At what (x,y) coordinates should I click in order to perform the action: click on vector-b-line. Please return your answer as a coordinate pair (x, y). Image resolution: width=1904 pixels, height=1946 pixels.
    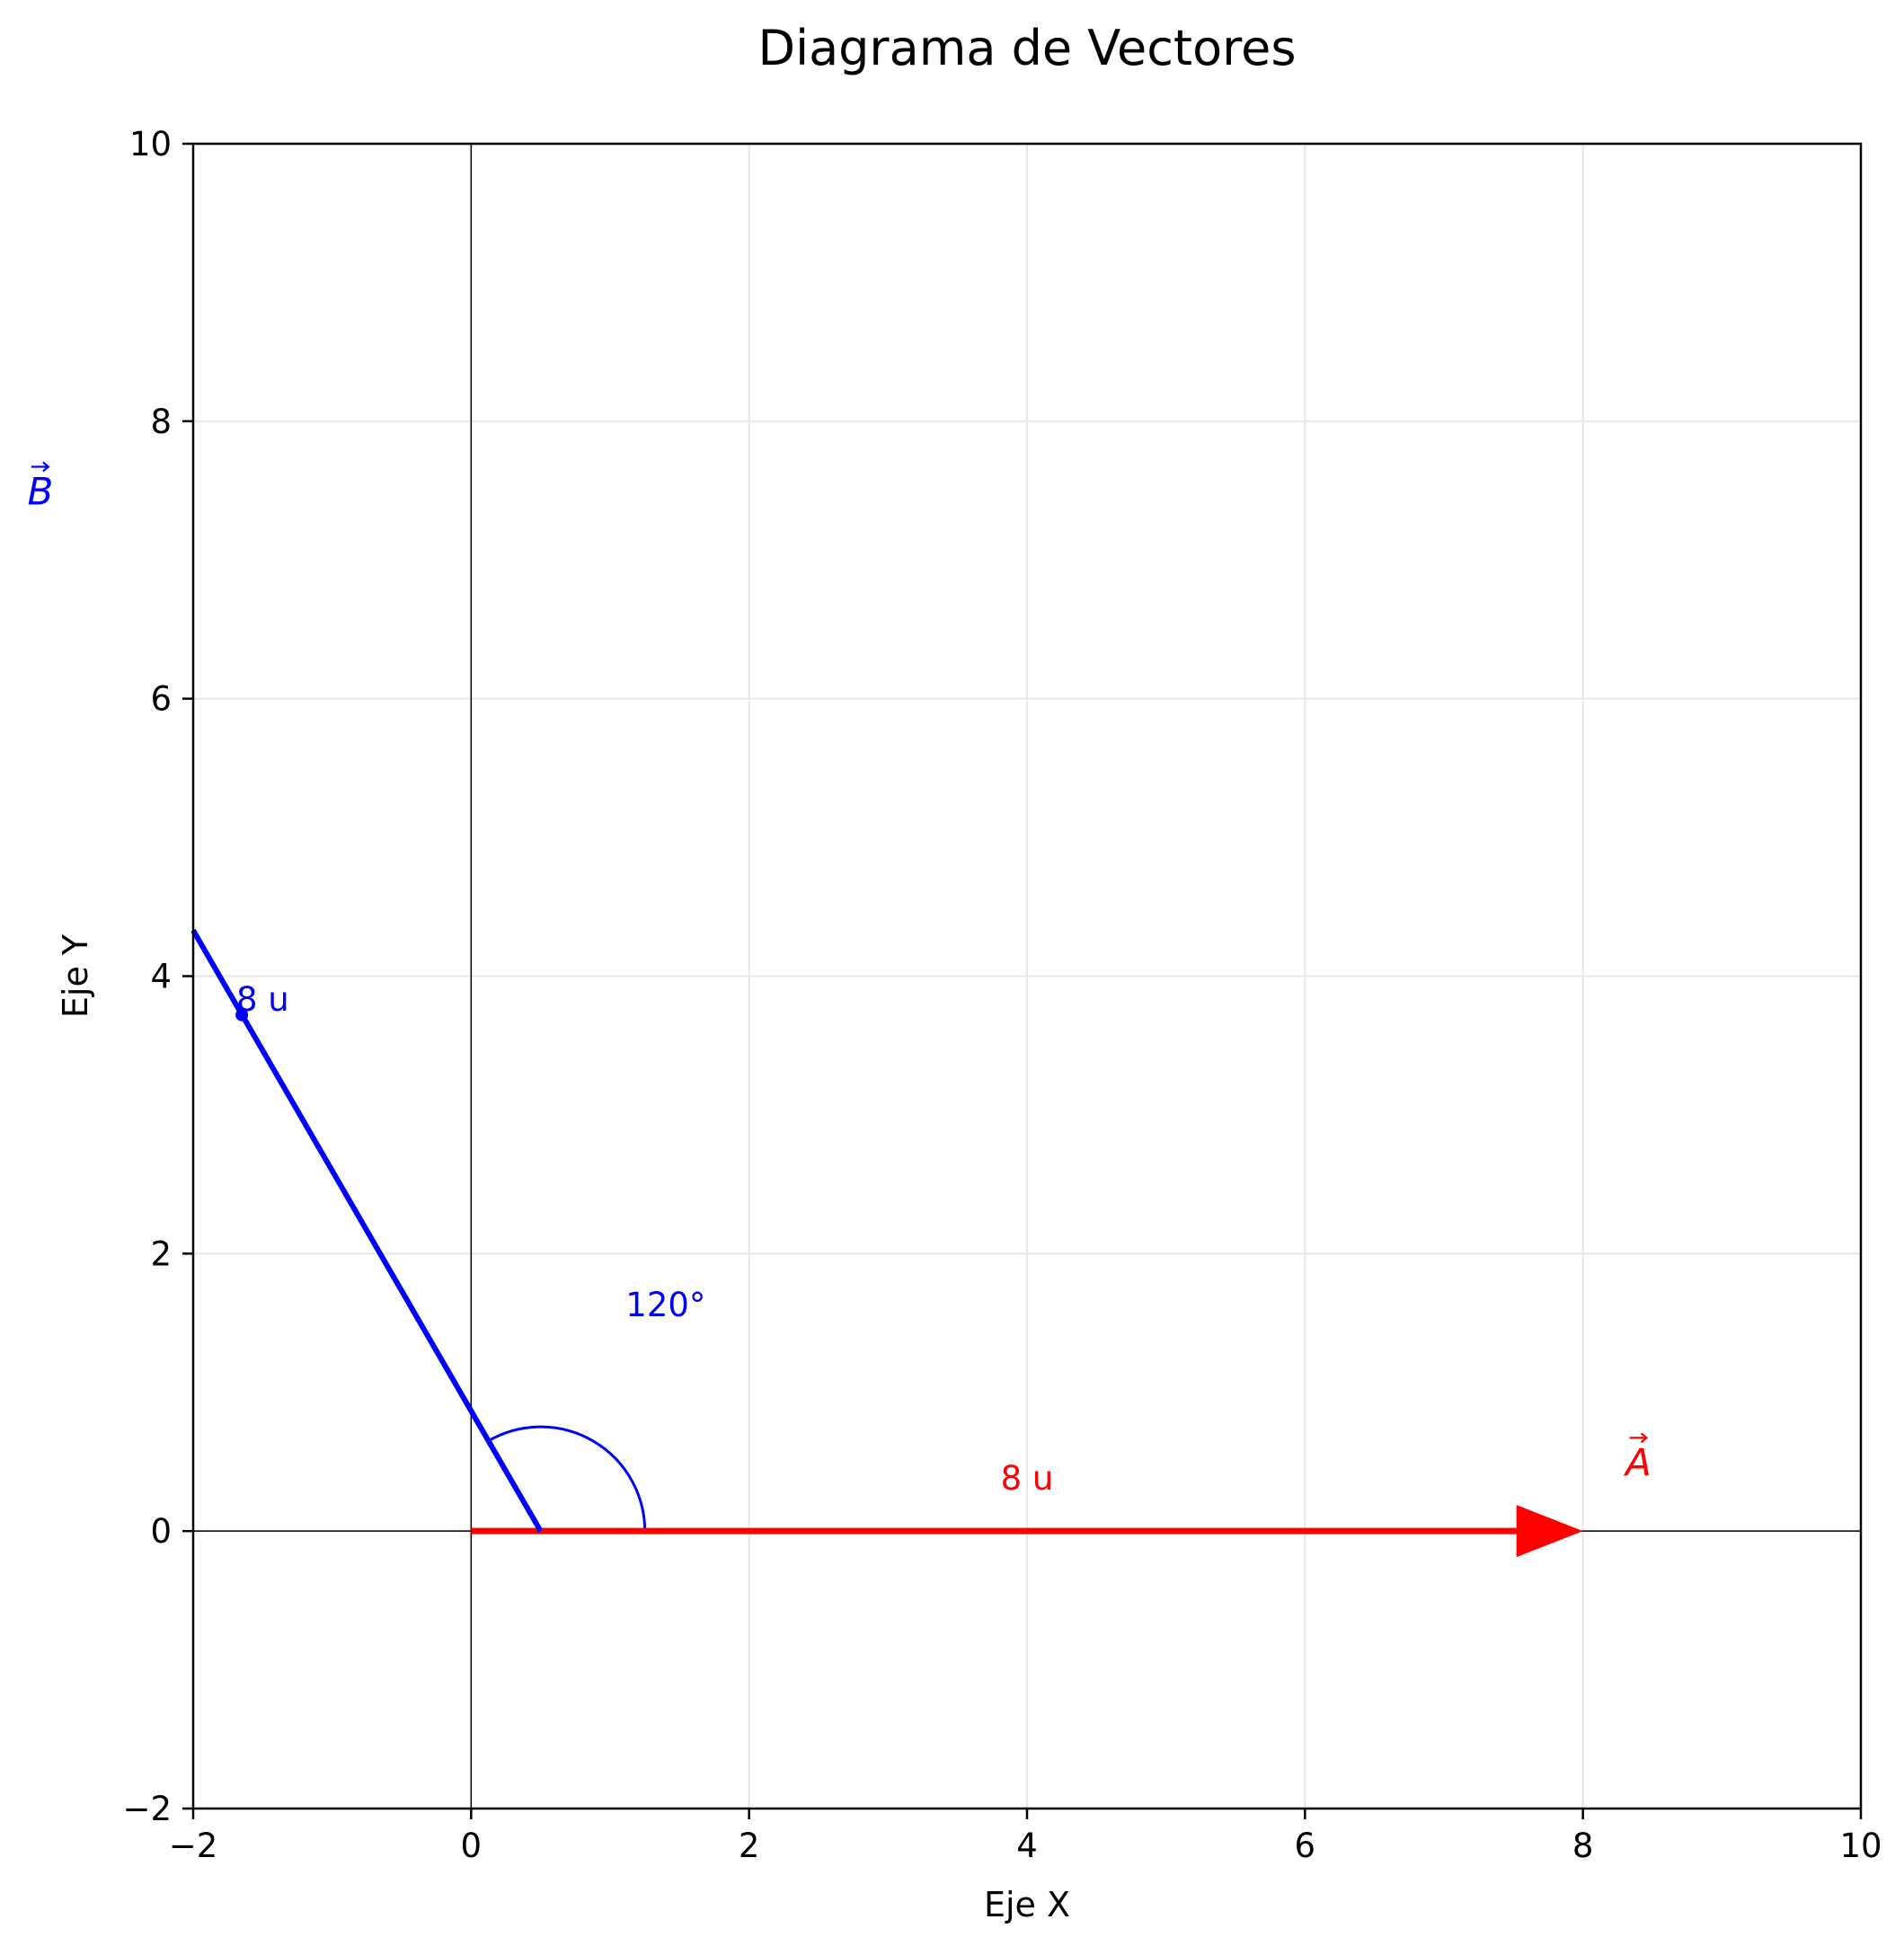
    Looking at the image, I should click on (367, 1231).